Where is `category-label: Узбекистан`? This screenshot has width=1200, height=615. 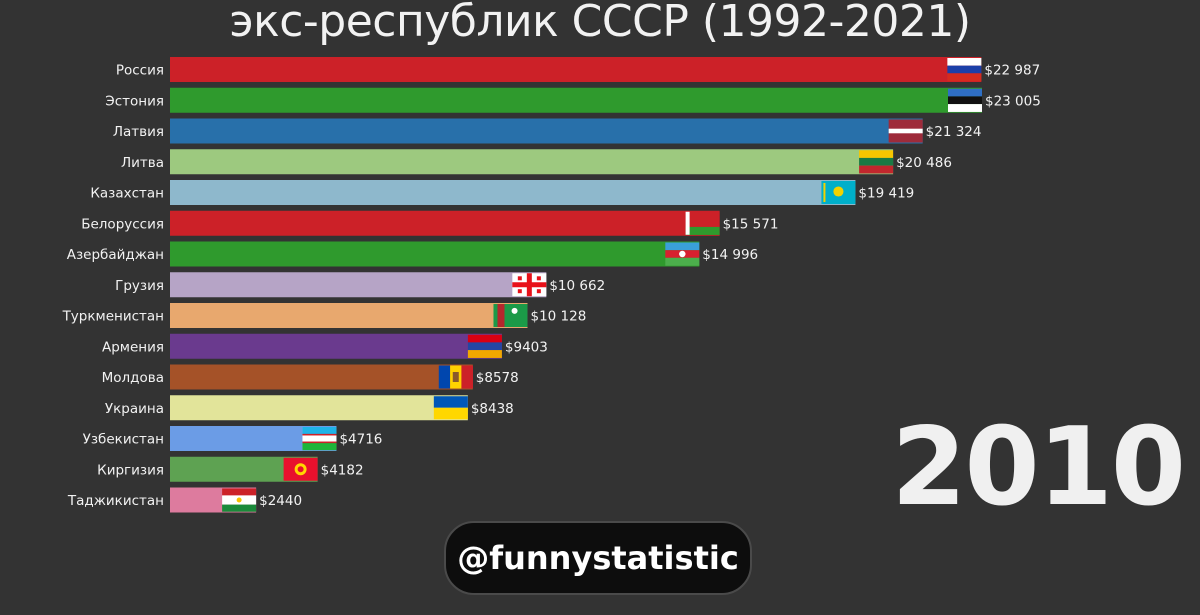
category-label: Узбекистан is located at coordinates (123, 440).